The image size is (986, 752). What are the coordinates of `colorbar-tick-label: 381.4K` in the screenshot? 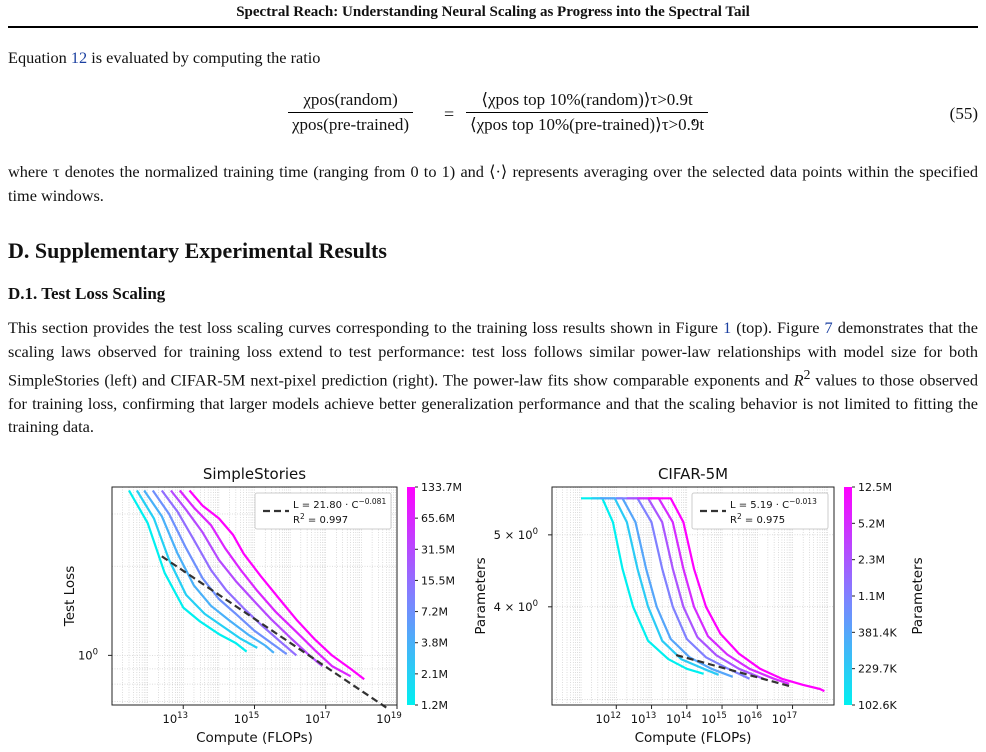 It's located at (877, 632).